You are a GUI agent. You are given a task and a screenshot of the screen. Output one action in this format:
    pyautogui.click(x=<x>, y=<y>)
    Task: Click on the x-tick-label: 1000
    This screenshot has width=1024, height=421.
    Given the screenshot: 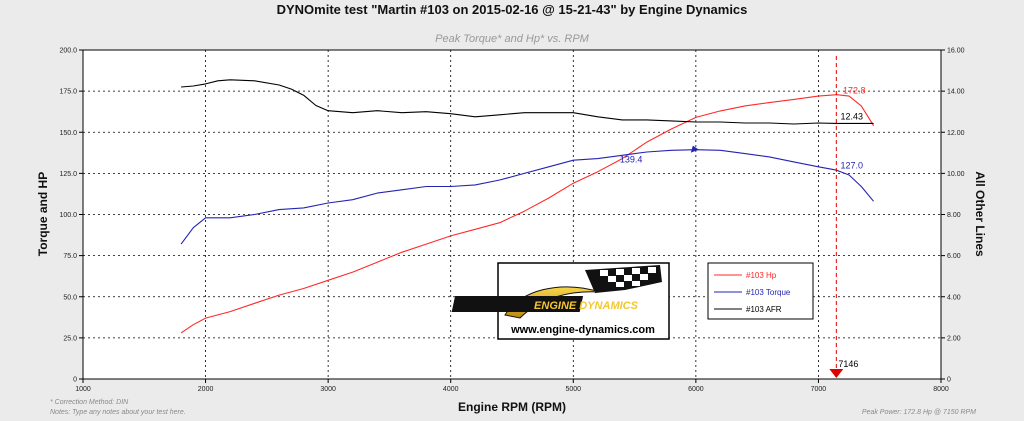 What is the action you would take?
    pyautogui.click(x=83, y=389)
    